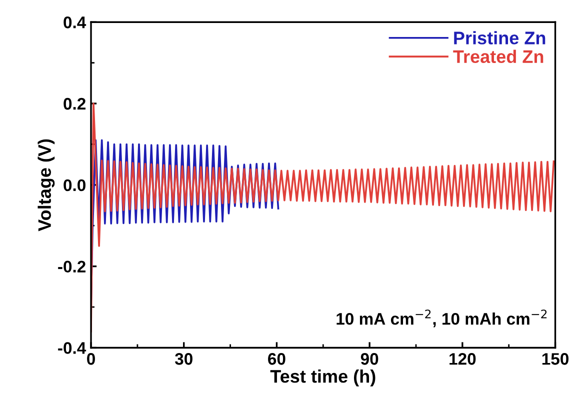  I want to click on y-tick-label: 0.4, so click(75, 22).